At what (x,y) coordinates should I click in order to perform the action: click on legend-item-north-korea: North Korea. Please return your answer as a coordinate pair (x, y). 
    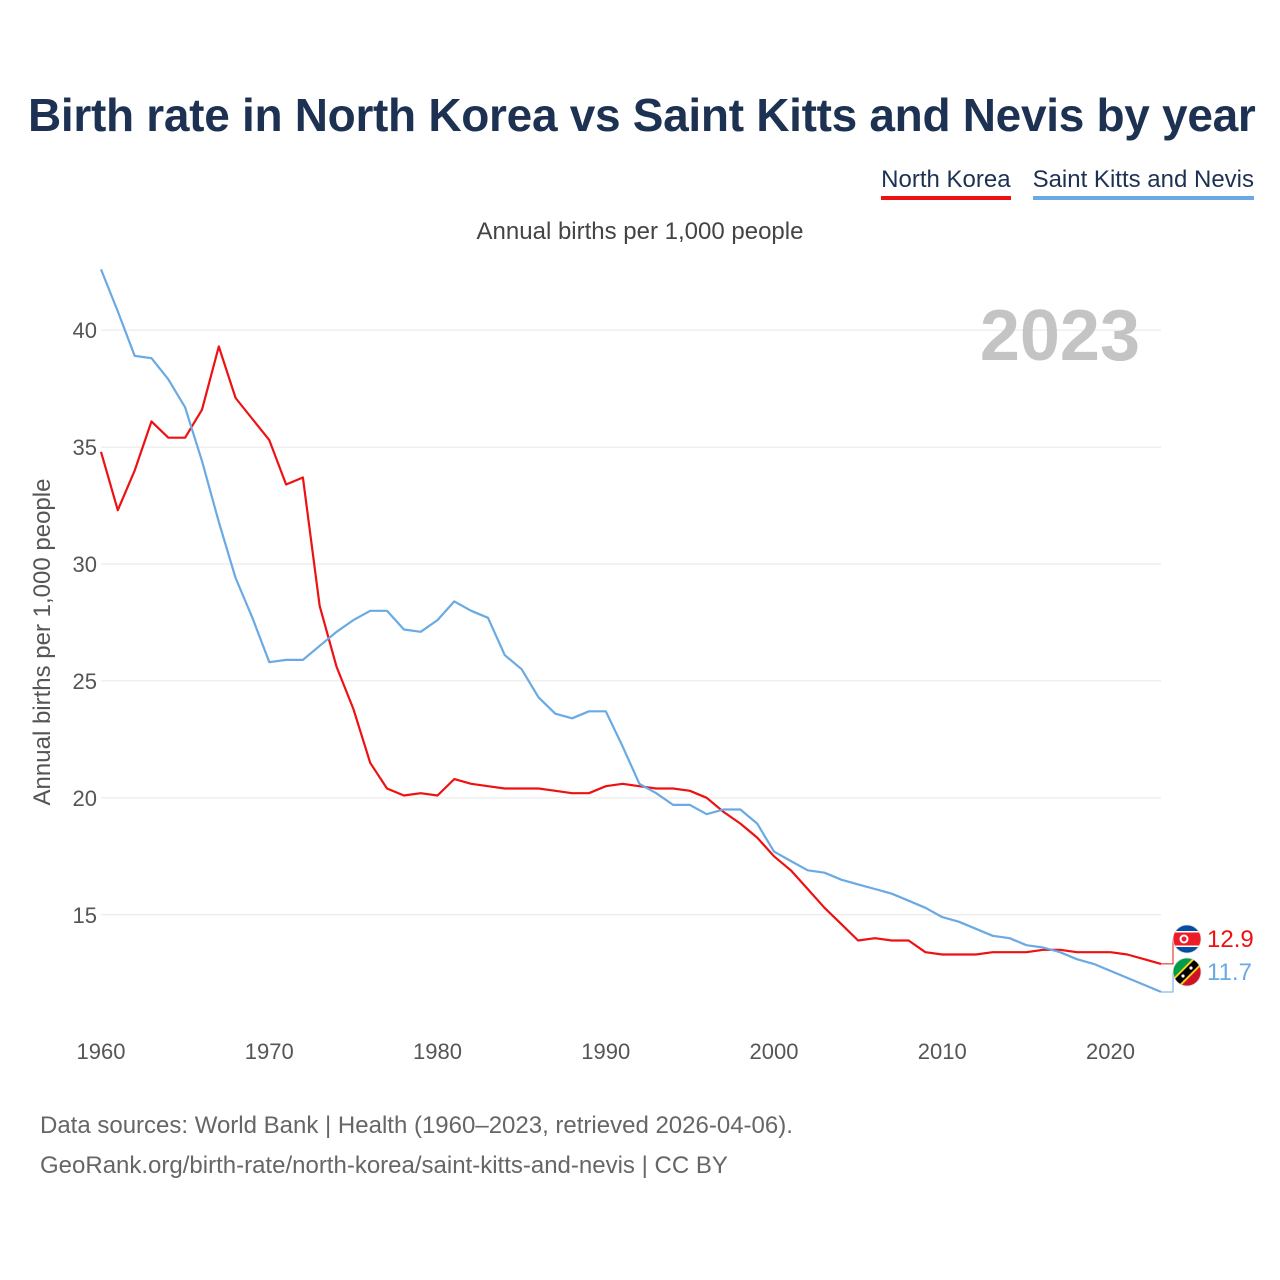
    Looking at the image, I should click on (946, 183).